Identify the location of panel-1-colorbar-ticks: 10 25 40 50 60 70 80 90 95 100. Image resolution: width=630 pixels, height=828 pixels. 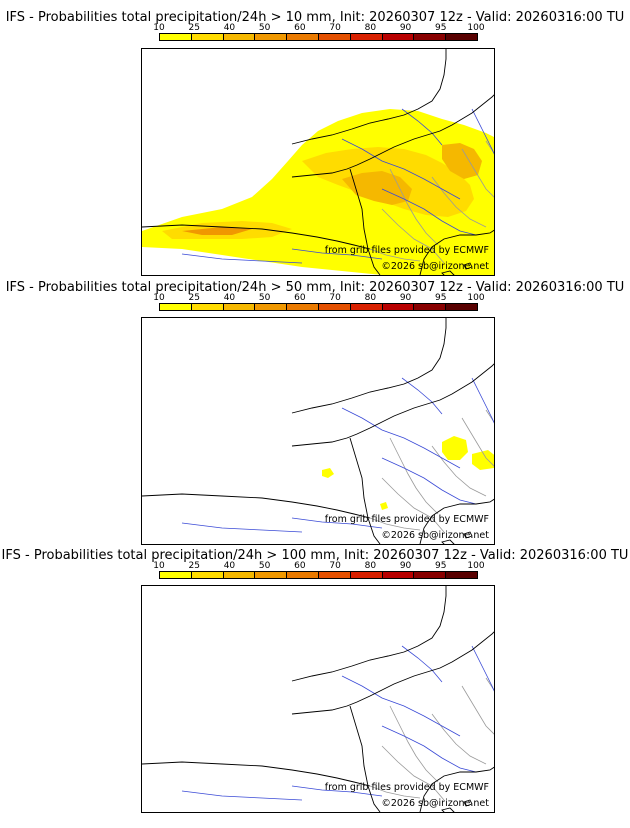
(318, 28).